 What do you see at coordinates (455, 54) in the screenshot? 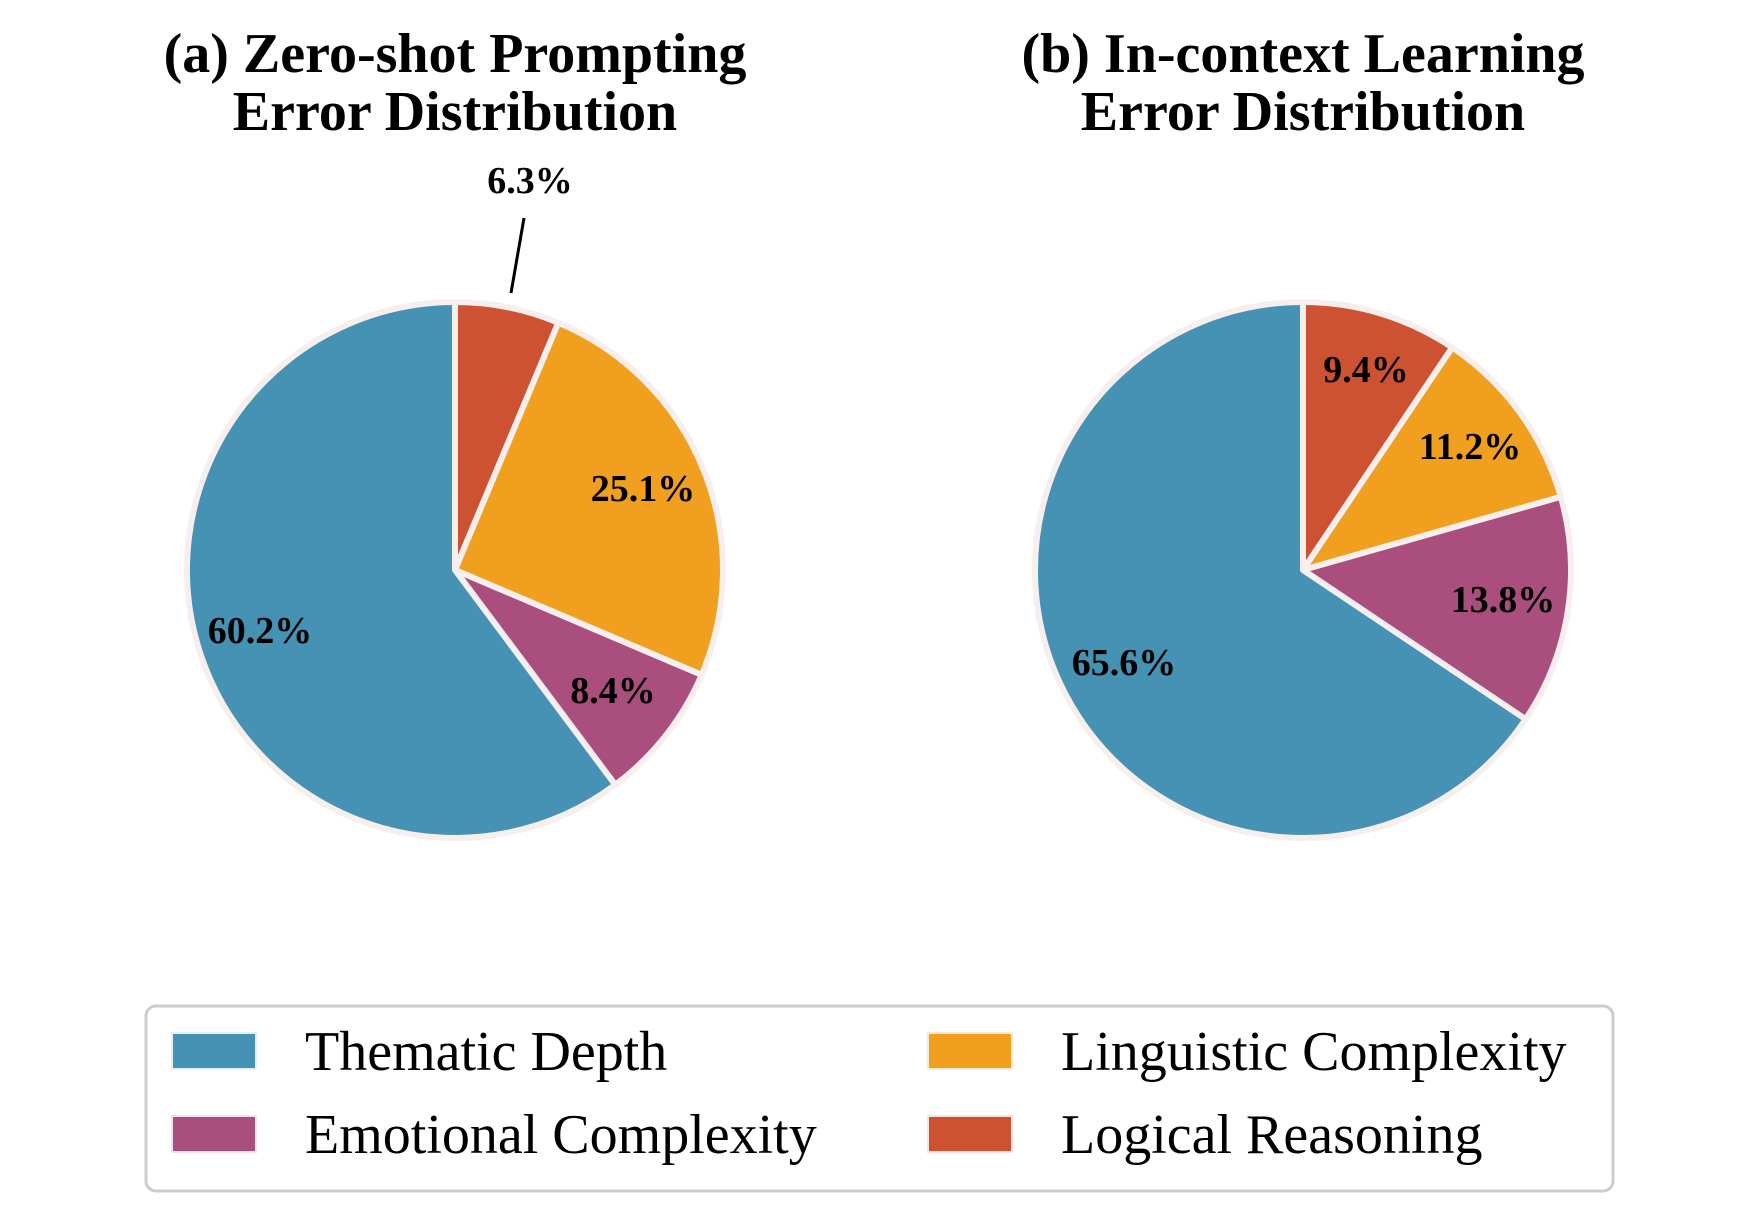
I see `chart-title-a-line1: (a) Zero-shot Prompting` at bounding box center [455, 54].